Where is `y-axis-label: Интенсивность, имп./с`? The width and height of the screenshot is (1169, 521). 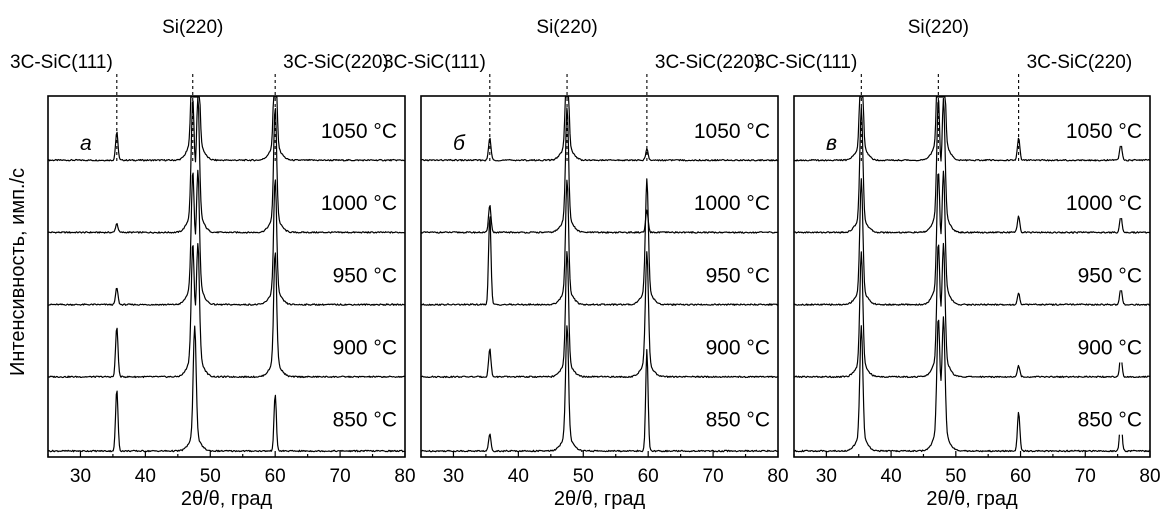 y-axis-label: Интенсивность, имп./с is located at coordinates (18, 272).